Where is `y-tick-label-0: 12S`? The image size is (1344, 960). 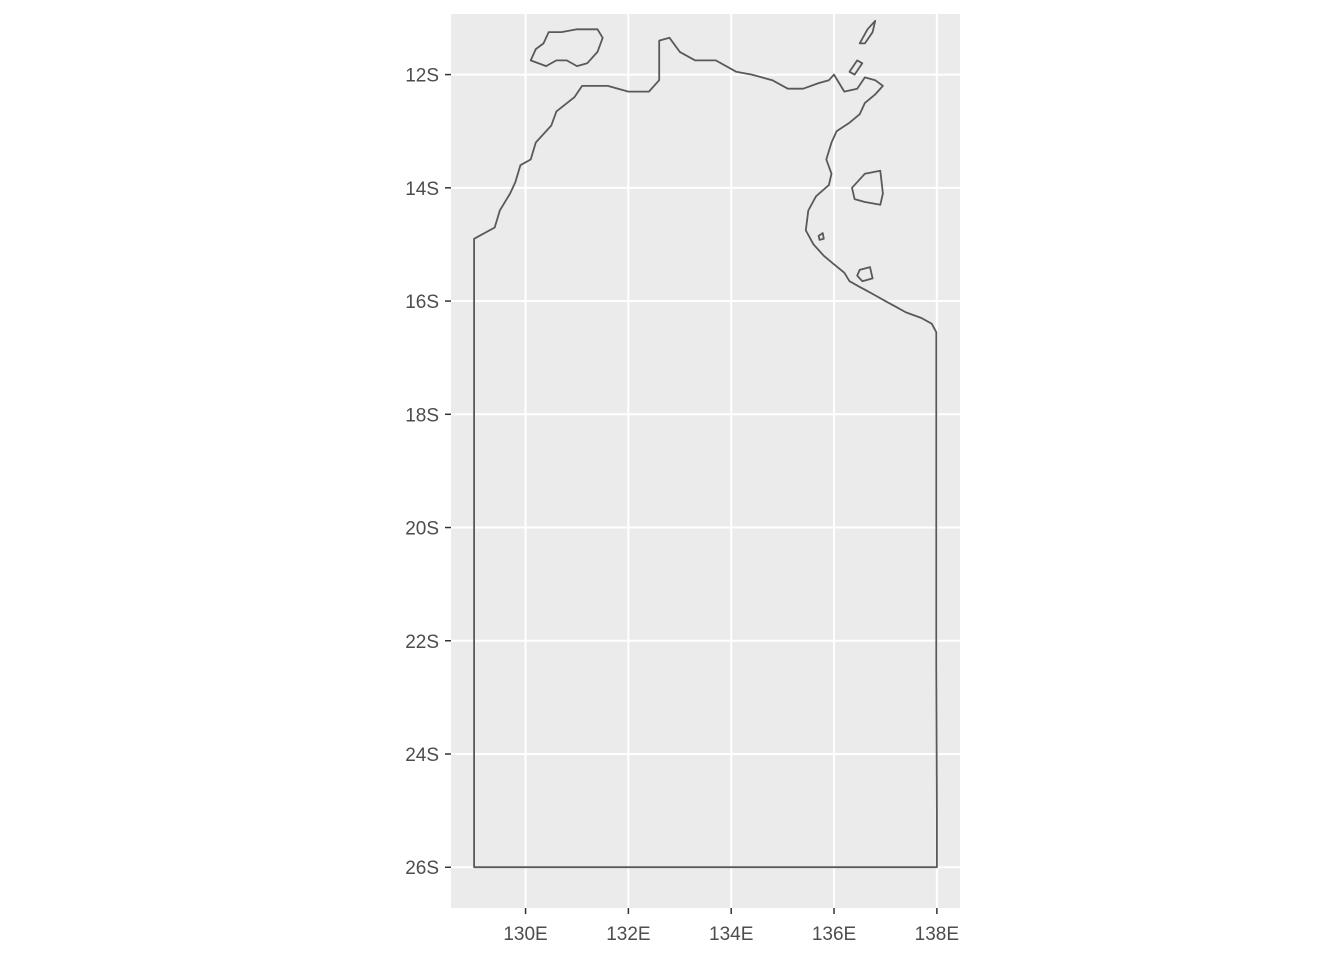
y-tick-label-0: 12S is located at coordinates (422, 76).